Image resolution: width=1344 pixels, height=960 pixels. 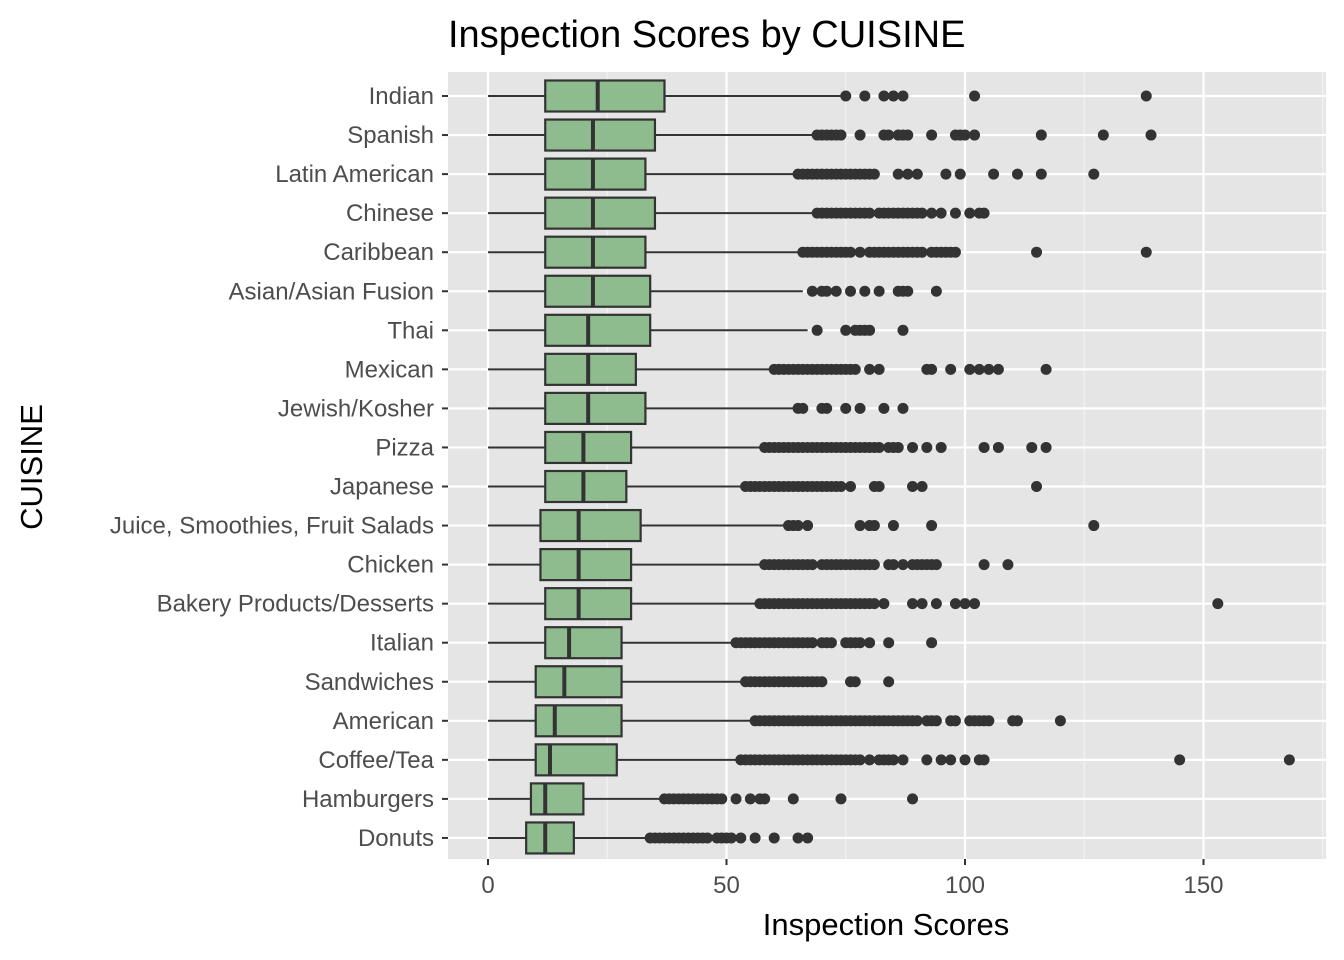 What do you see at coordinates (691, 682) in the screenshot?
I see `box-sandwiches` at bounding box center [691, 682].